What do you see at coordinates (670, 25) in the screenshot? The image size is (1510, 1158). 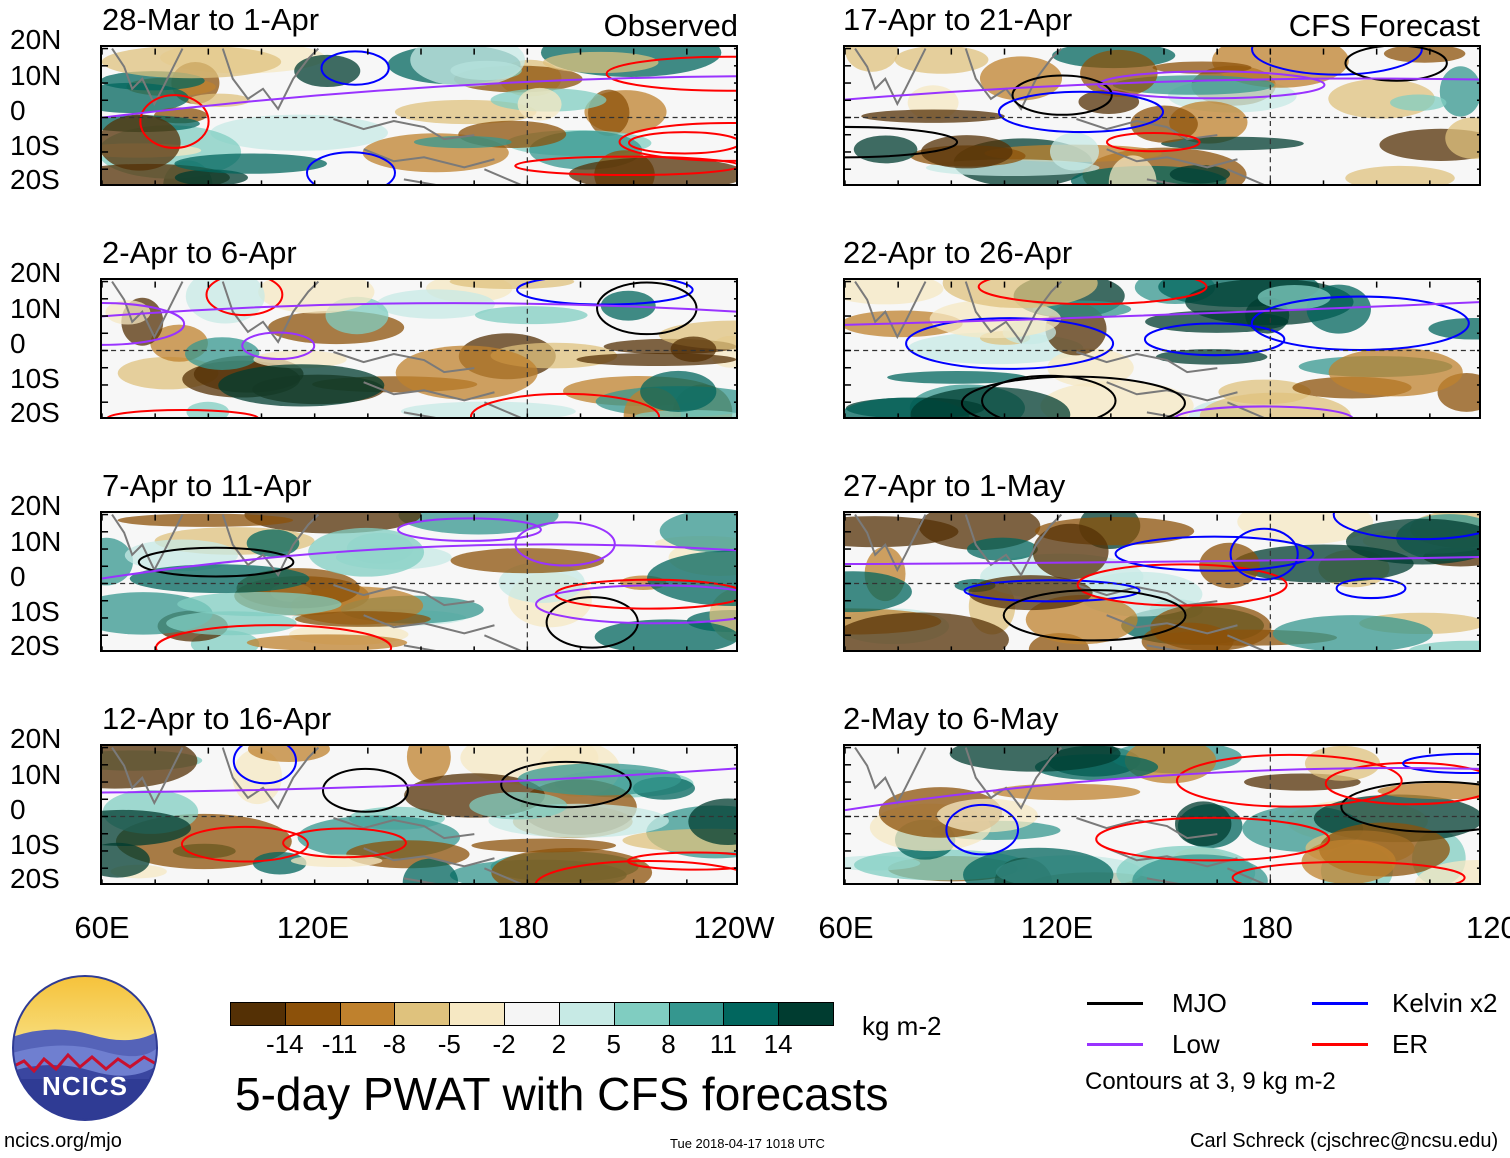 I see `observed-label: Observed` at bounding box center [670, 25].